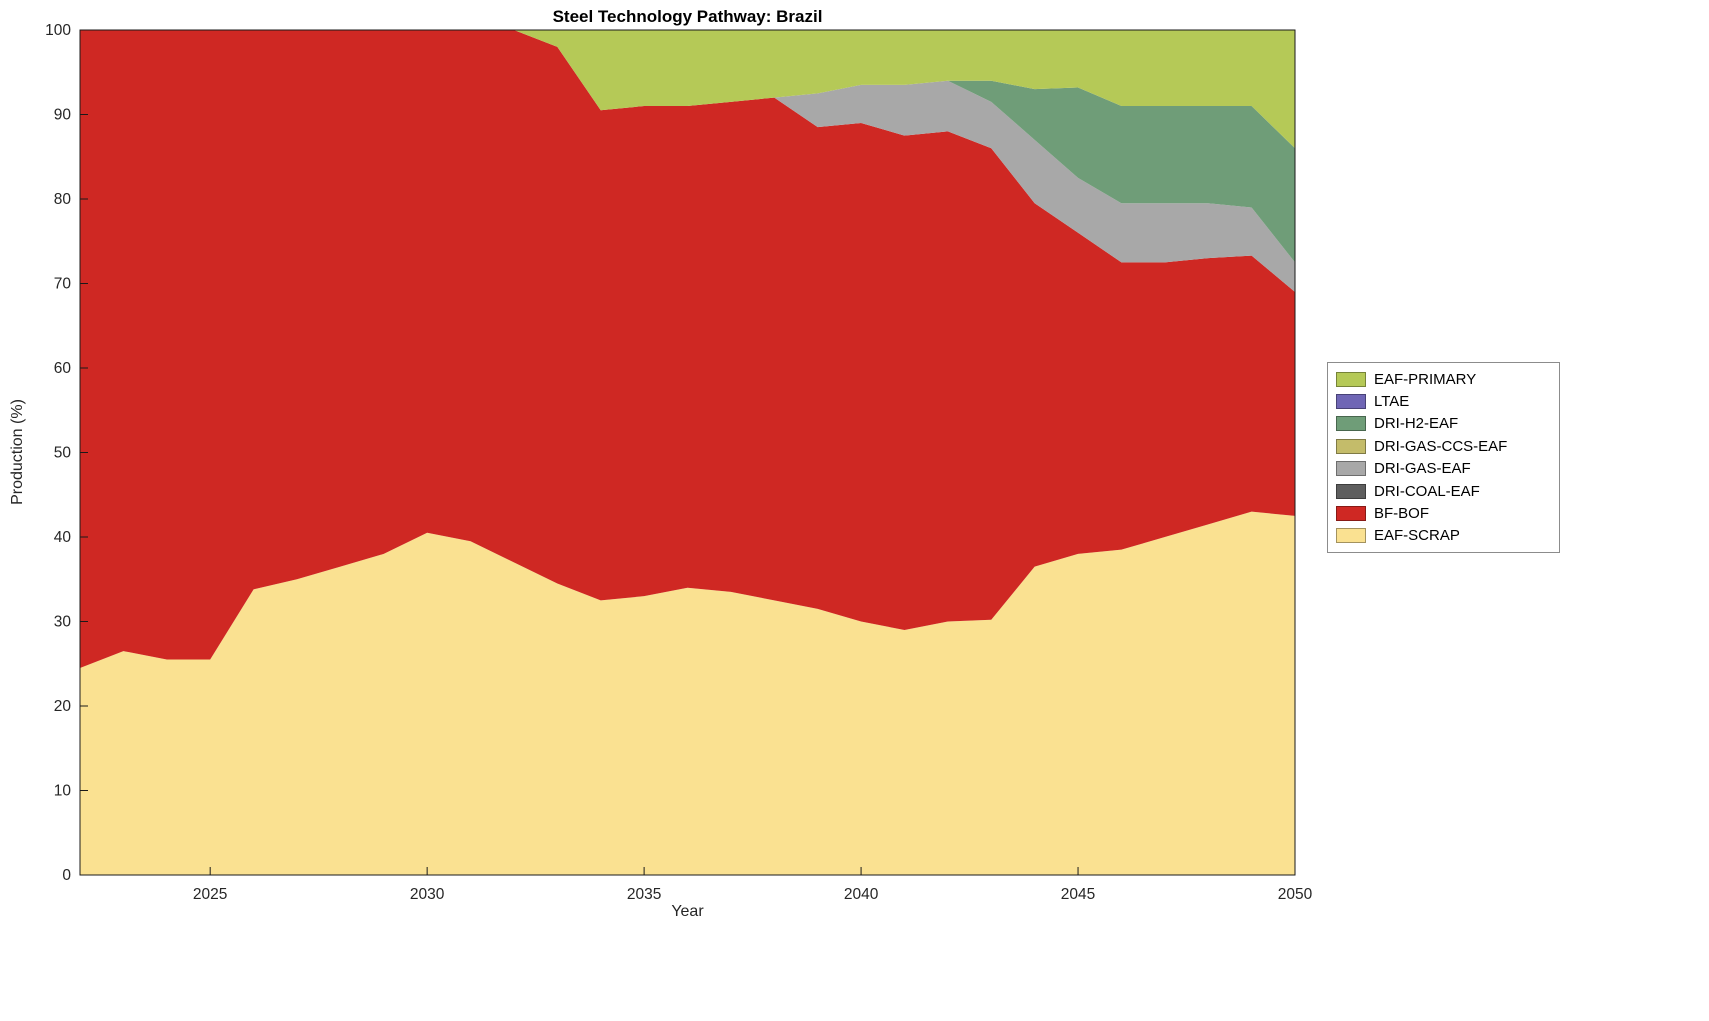 This screenshot has height=1021, width=1709. What do you see at coordinates (644, 894) in the screenshot?
I see `x-tick-label: 2035` at bounding box center [644, 894].